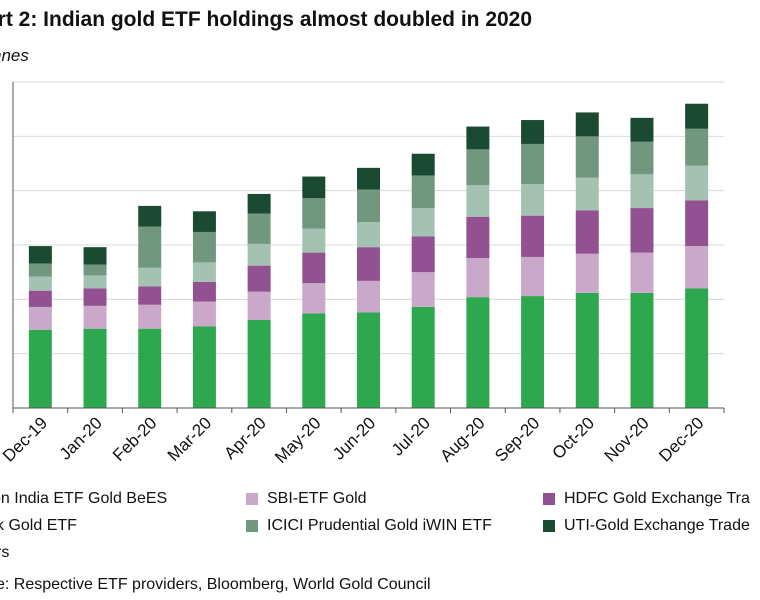 This screenshot has width=760, height=600. What do you see at coordinates (379, 525) in the screenshot?
I see `legend-label-4: ICICI Prudential Gold iWIN ETF` at bounding box center [379, 525].